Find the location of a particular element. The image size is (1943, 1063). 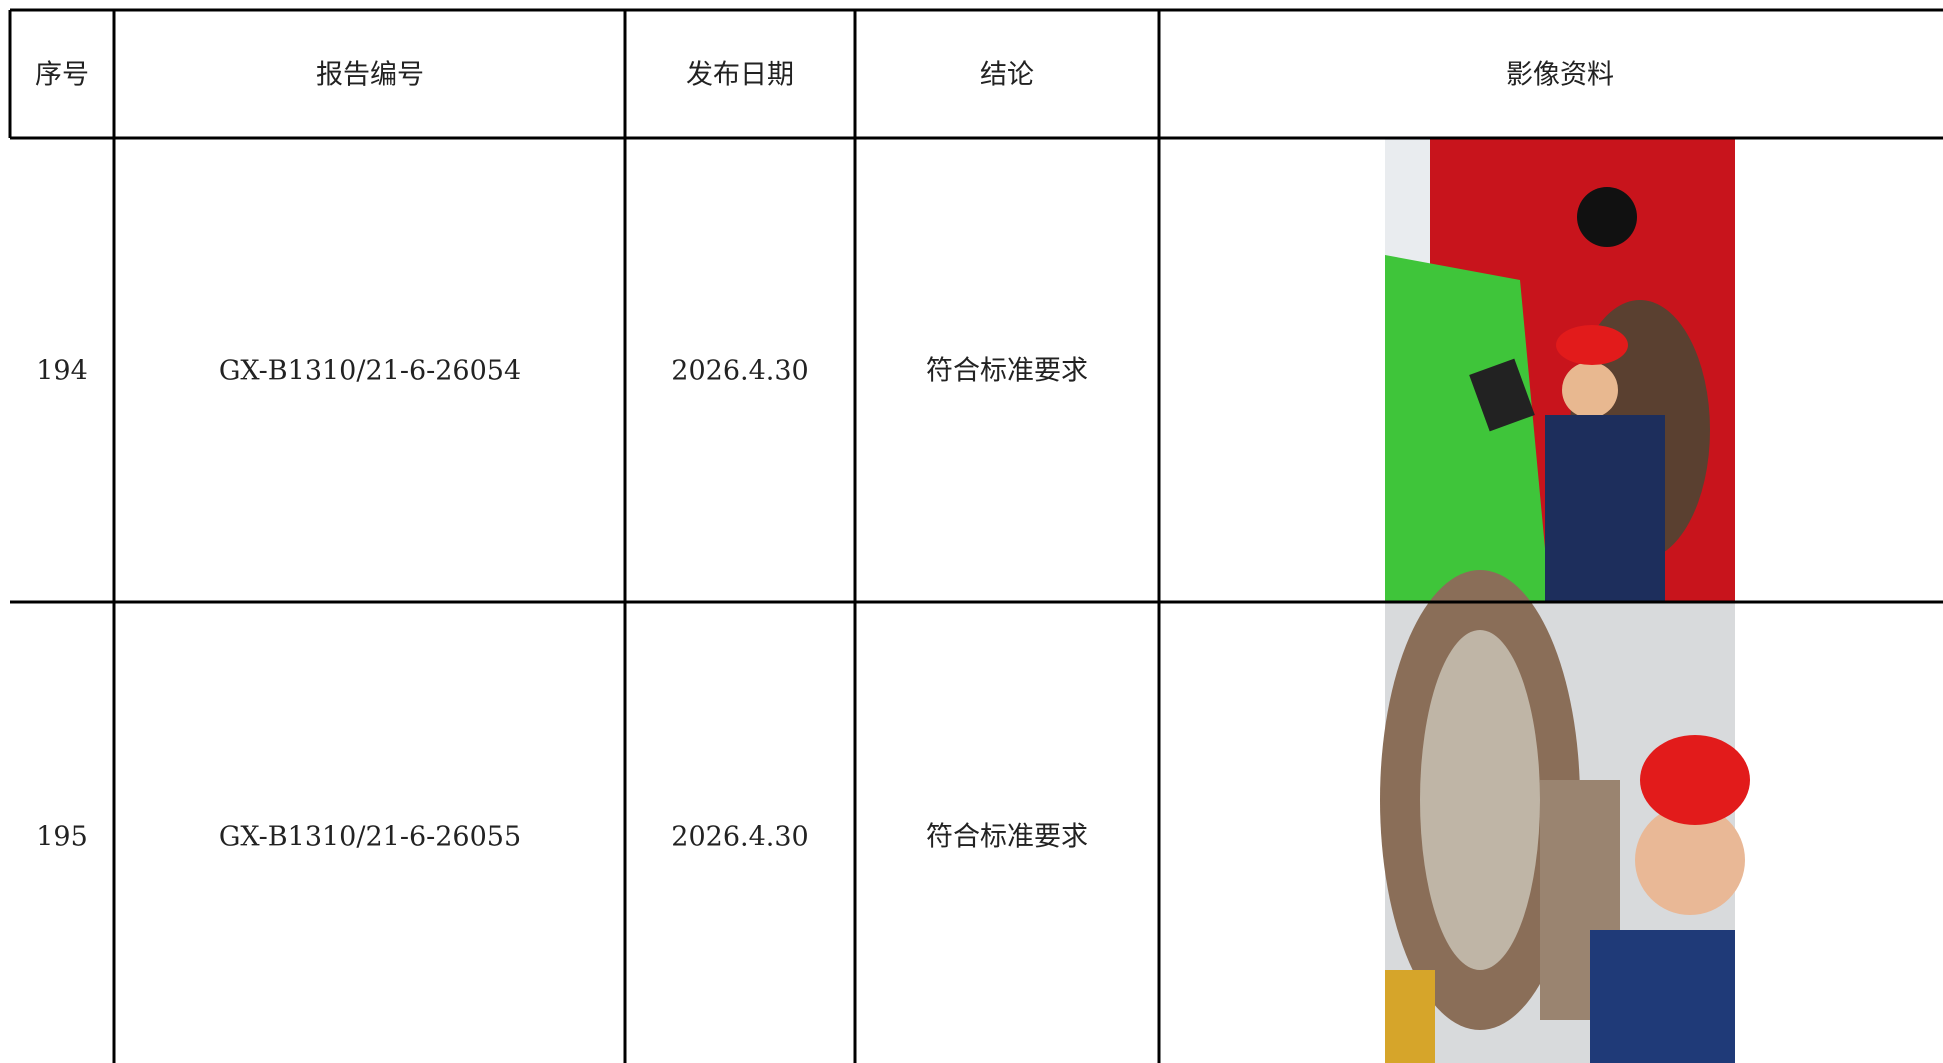

table-cell: GX-B1310/21-6-26054 is located at coordinates (370, 371).